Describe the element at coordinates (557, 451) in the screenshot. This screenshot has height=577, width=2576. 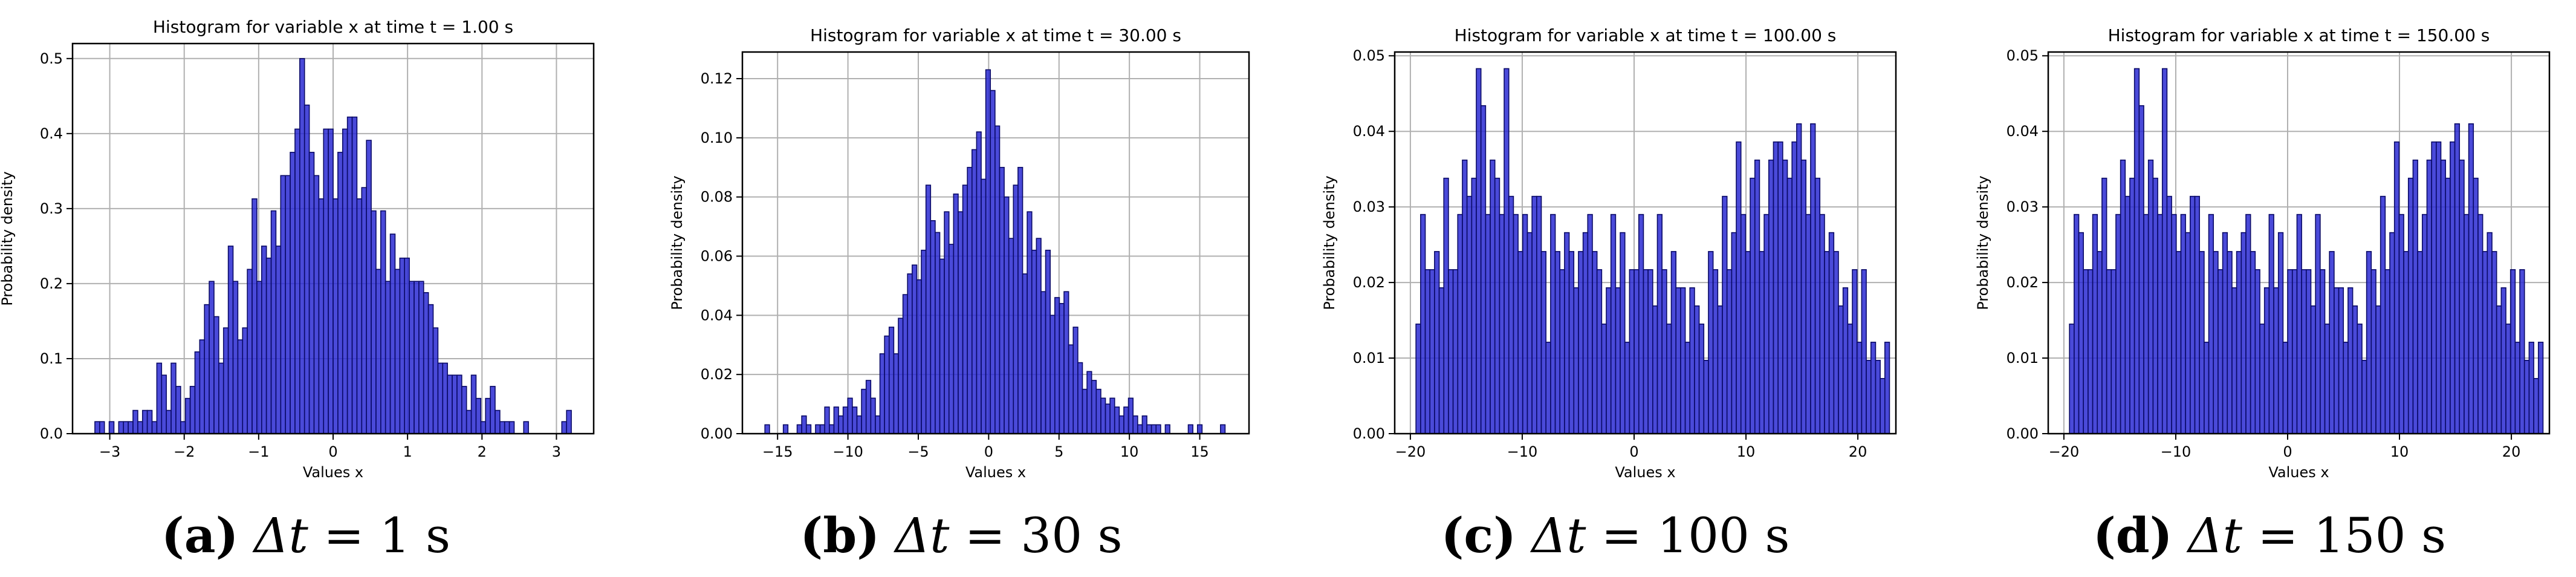
I see `x-tick-label: 3` at that location.